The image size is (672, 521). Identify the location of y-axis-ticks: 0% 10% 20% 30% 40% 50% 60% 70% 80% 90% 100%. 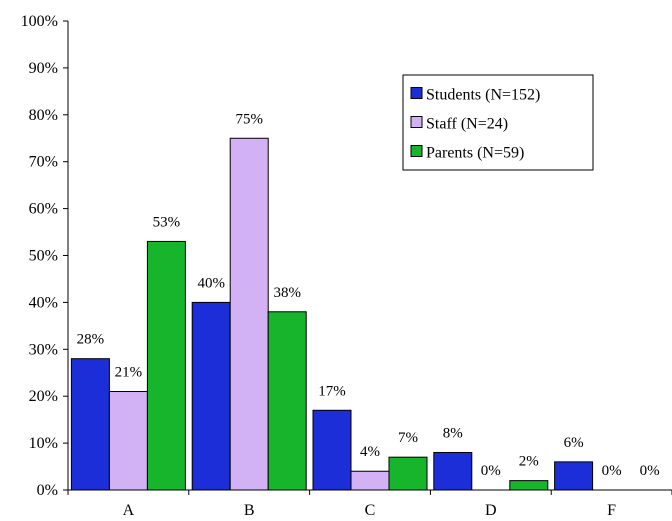
(45, 256).